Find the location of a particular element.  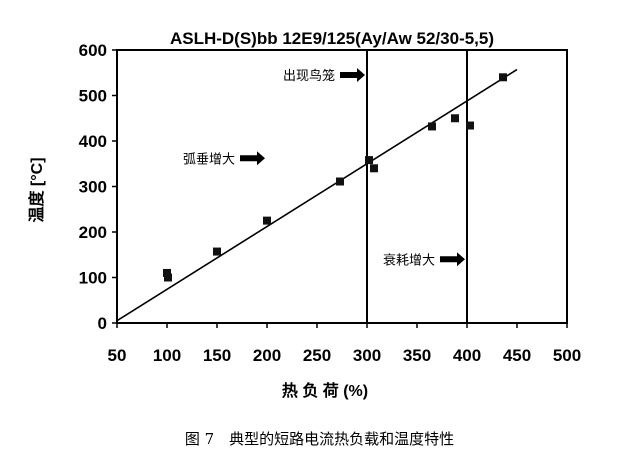

y-axis-title: 温度 [°C] is located at coordinates (36, 190).